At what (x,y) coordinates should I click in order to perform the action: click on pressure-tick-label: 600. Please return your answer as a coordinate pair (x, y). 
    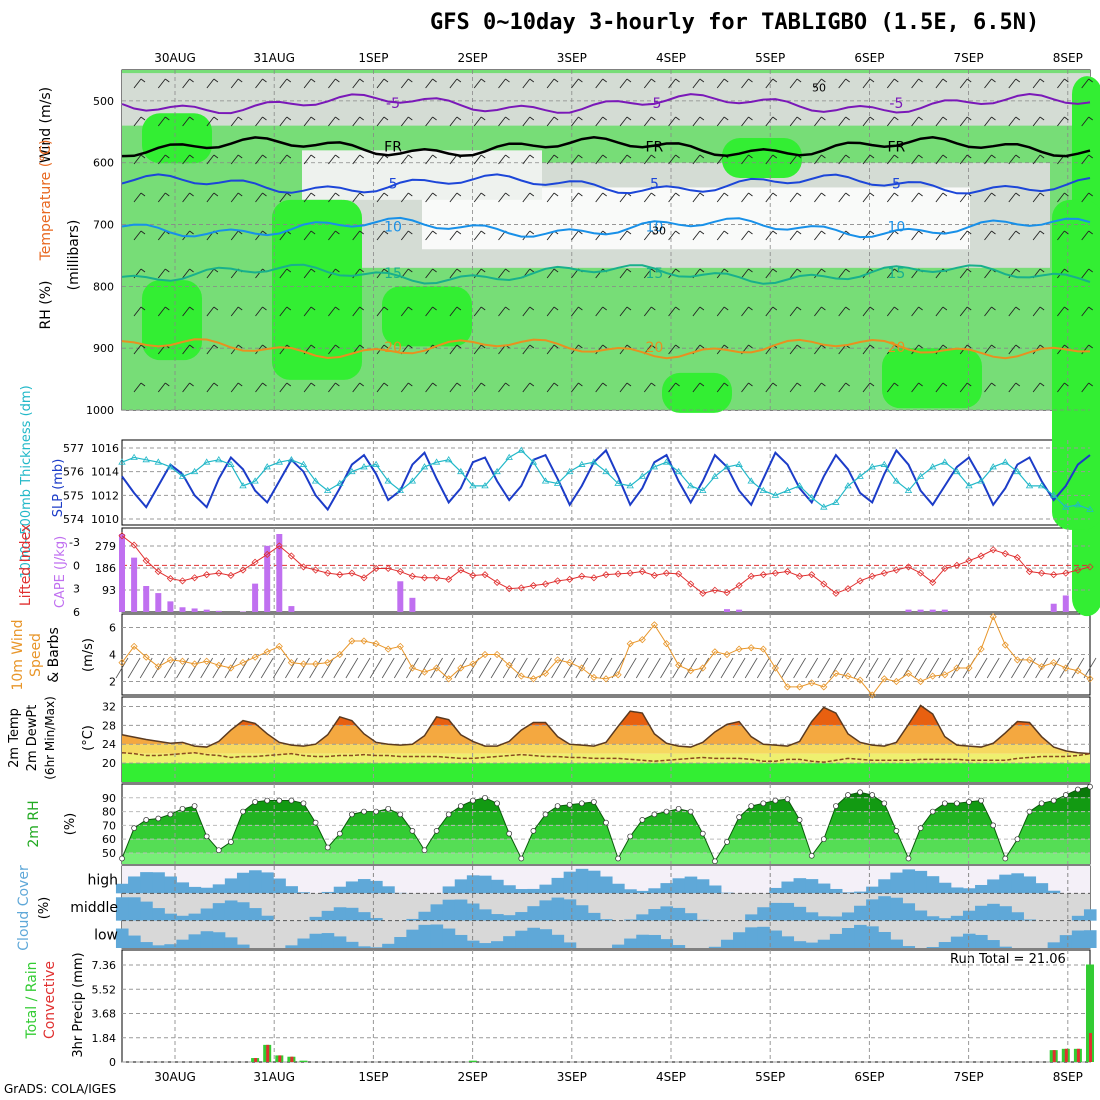
    Looking at the image, I should click on (103, 163).